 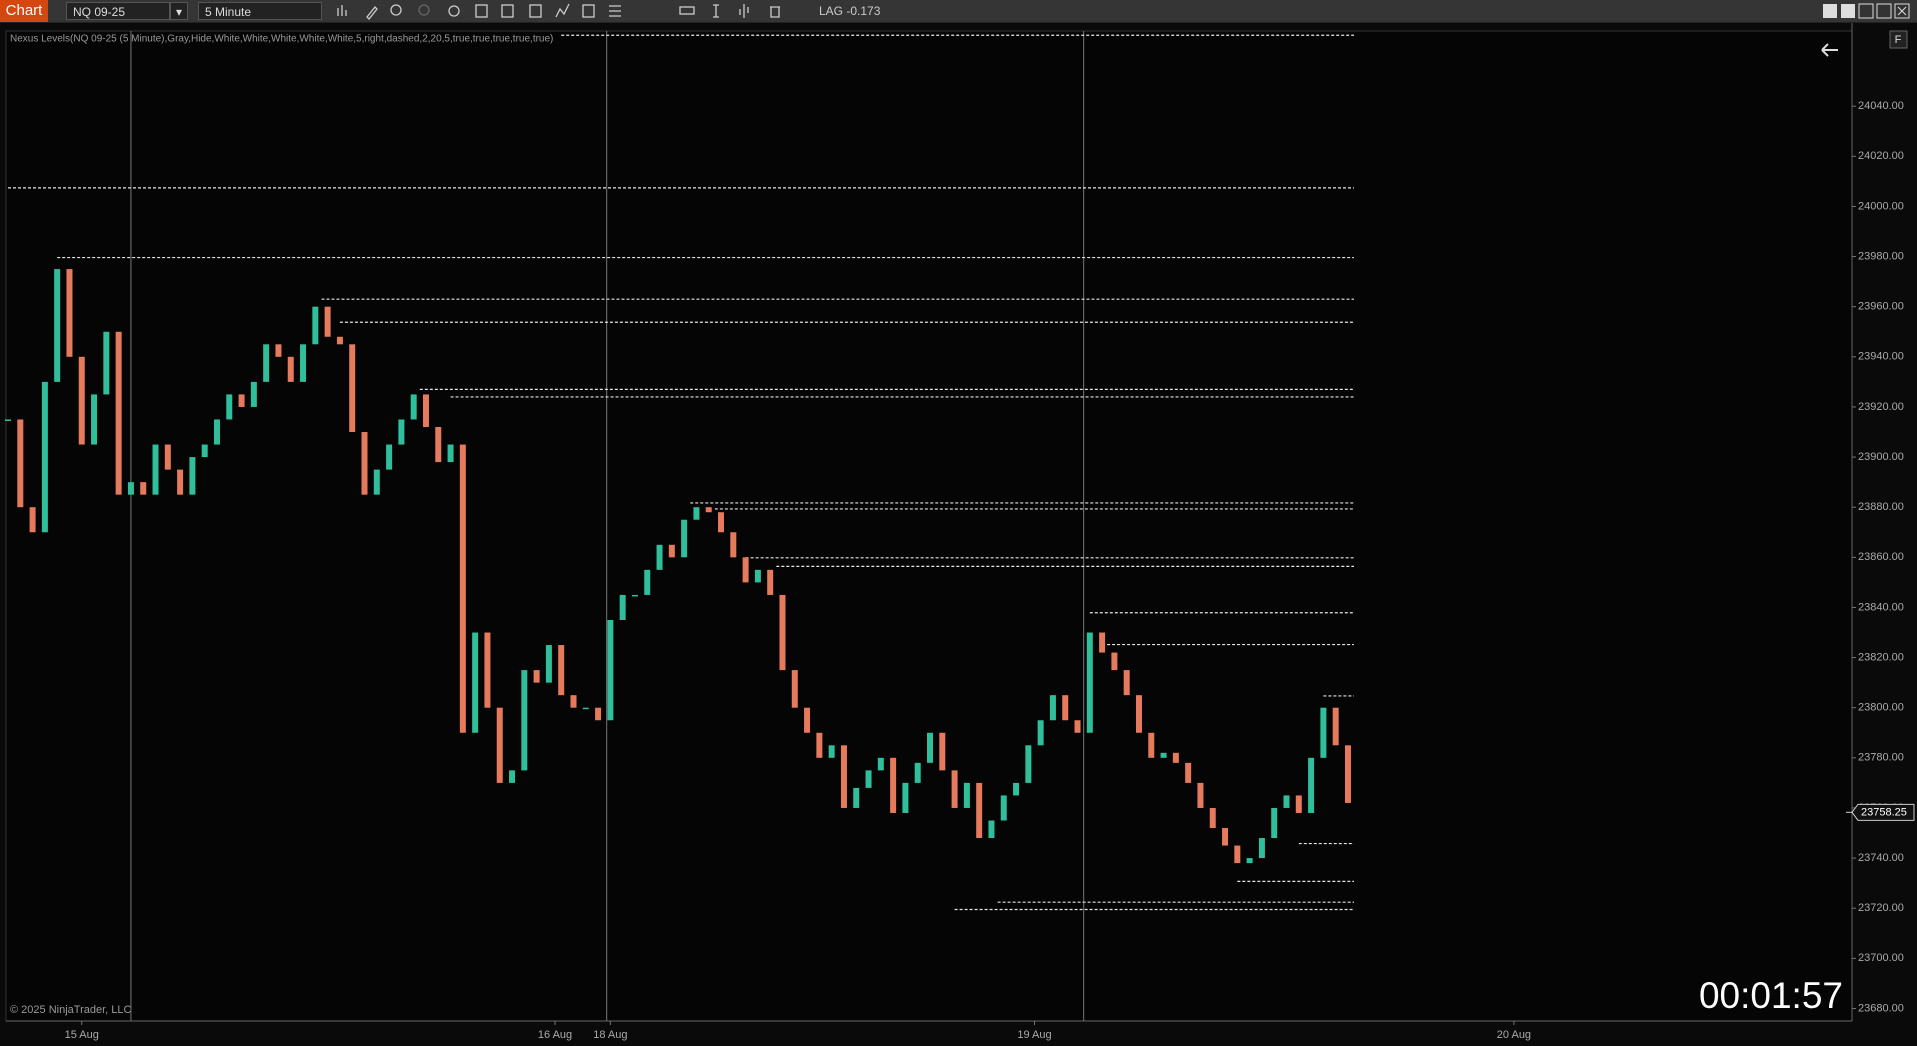 I want to click on text-icon, so click(x=716, y=11).